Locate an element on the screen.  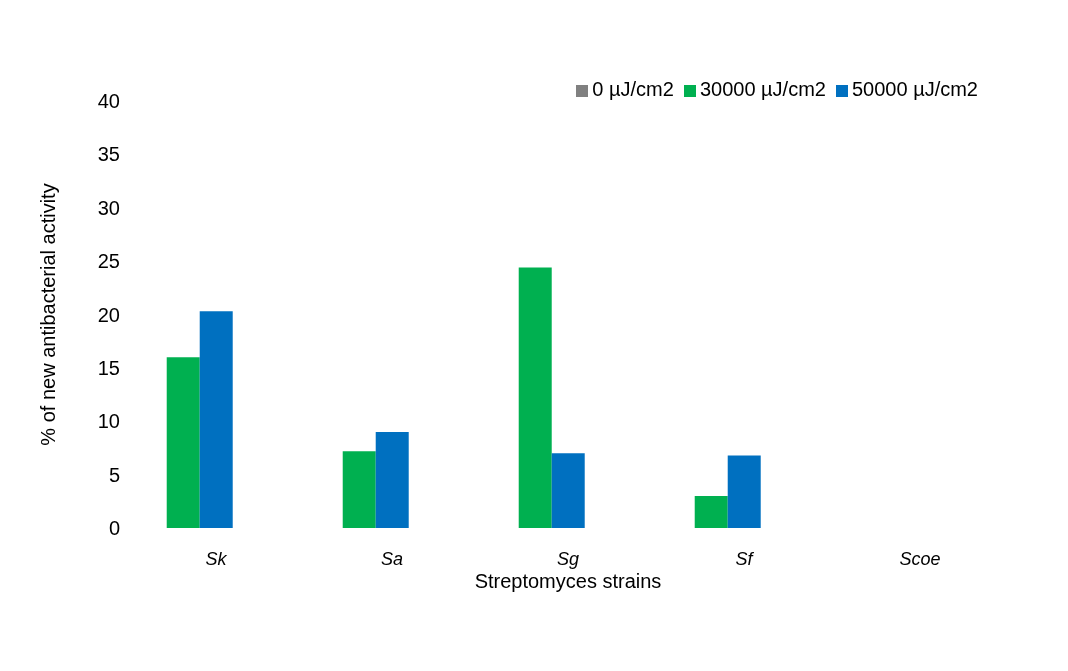
legend-label: 0 µJ/cm2 is located at coordinates (633, 89).